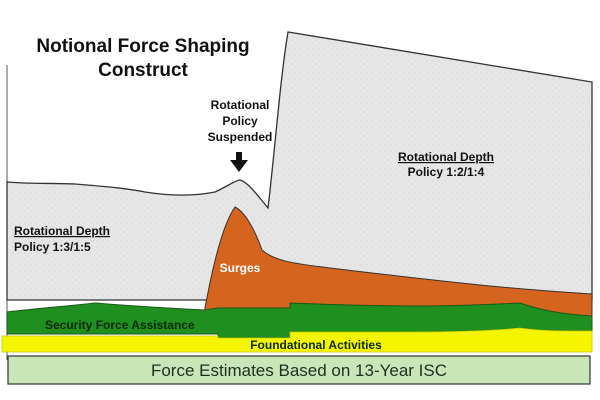 The width and height of the screenshot is (600, 400). I want to click on left-region-heading: Rotational Depth, so click(62, 231).